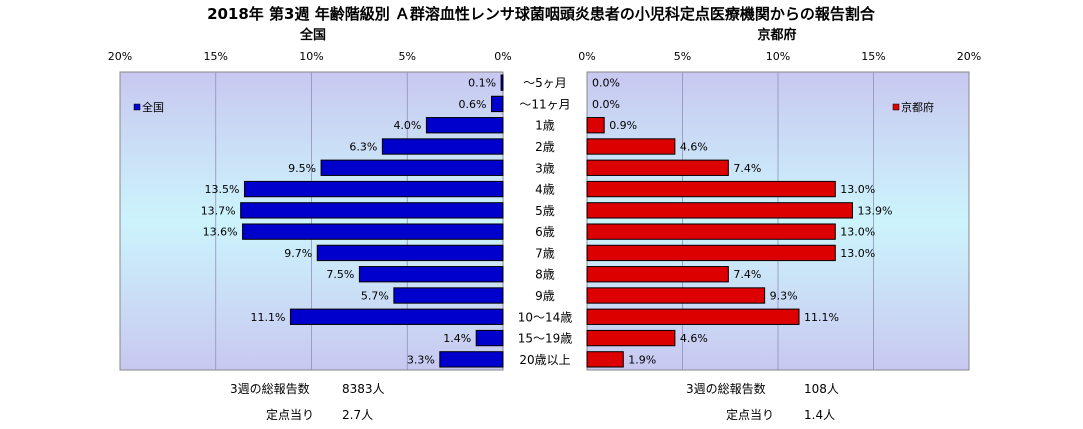 This screenshot has height=429, width=1083. What do you see at coordinates (137, 107) in the screenshot?
I see `left-legend-swatch` at bounding box center [137, 107].